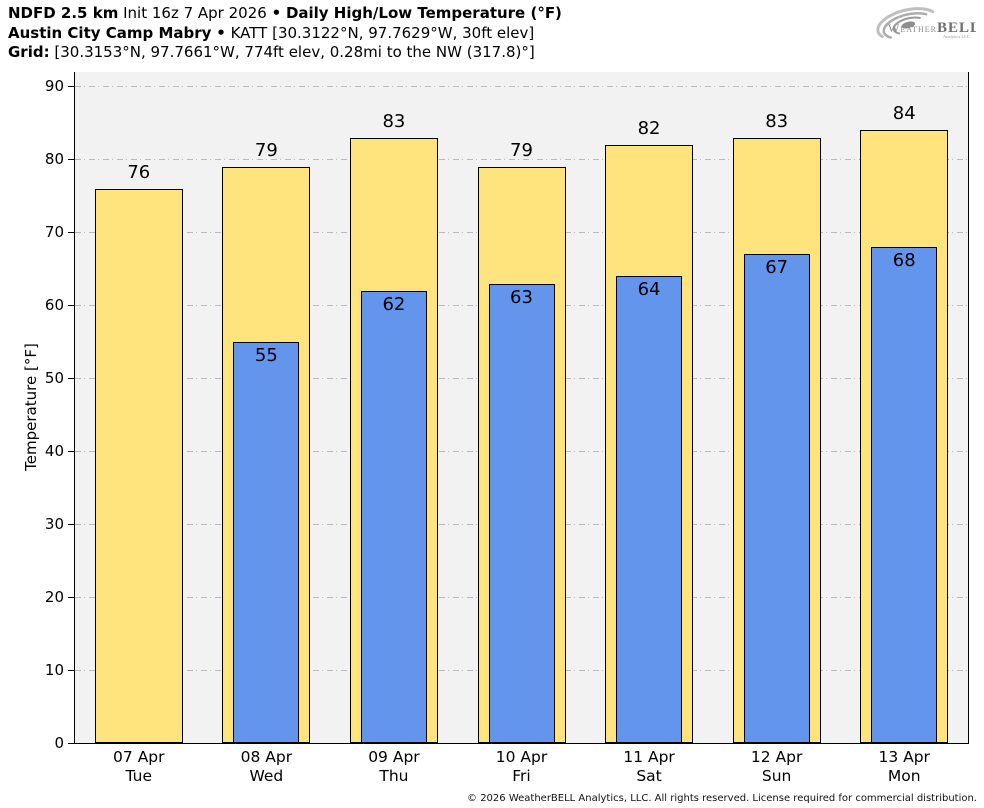 This screenshot has height=808, width=984. What do you see at coordinates (266, 776) in the screenshot?
I see `x-label-day: Wed` at bounding box center [266, 776].